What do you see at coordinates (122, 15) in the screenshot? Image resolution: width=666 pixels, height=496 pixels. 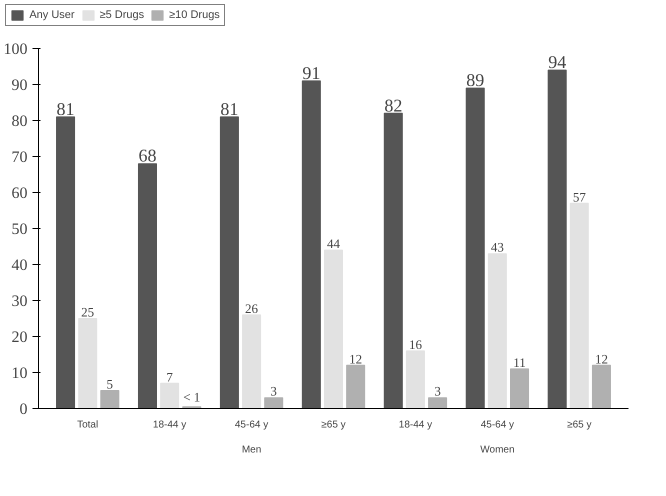 I see `legend-label: ≥5 Drugs` at bounding box center [122, 15].